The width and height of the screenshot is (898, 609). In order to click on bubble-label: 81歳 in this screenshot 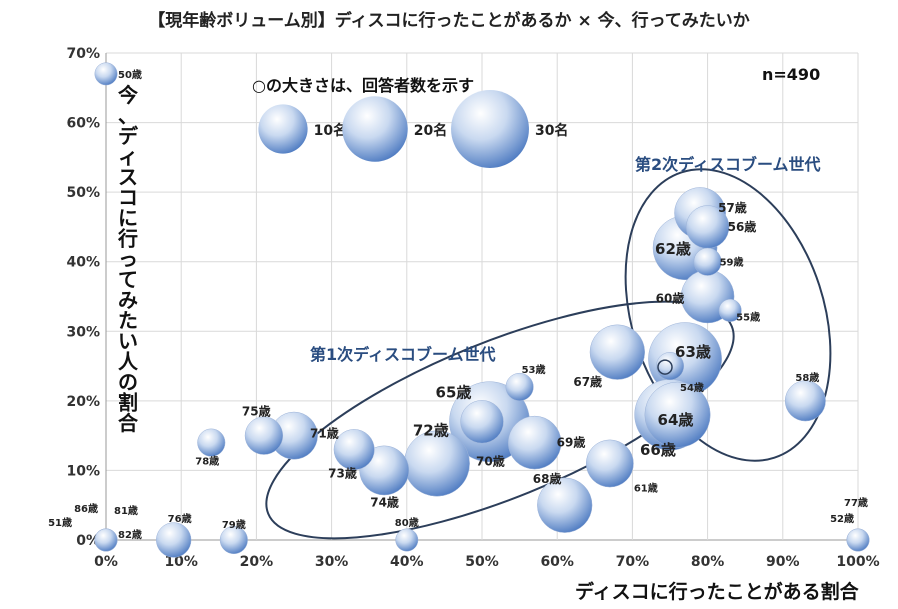, I will do `click(126, 510)`.